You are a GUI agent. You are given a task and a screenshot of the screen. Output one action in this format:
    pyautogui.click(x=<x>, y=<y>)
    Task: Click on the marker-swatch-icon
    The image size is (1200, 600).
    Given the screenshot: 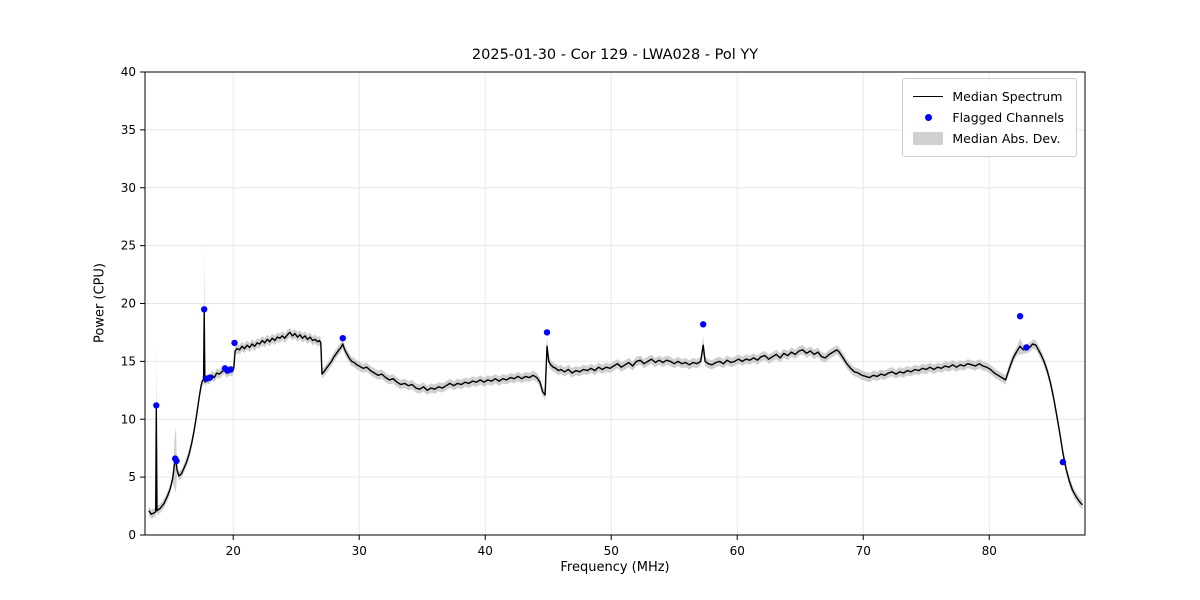 What is the action you would take?
    pyautogui.click(x=928, y=117)
    